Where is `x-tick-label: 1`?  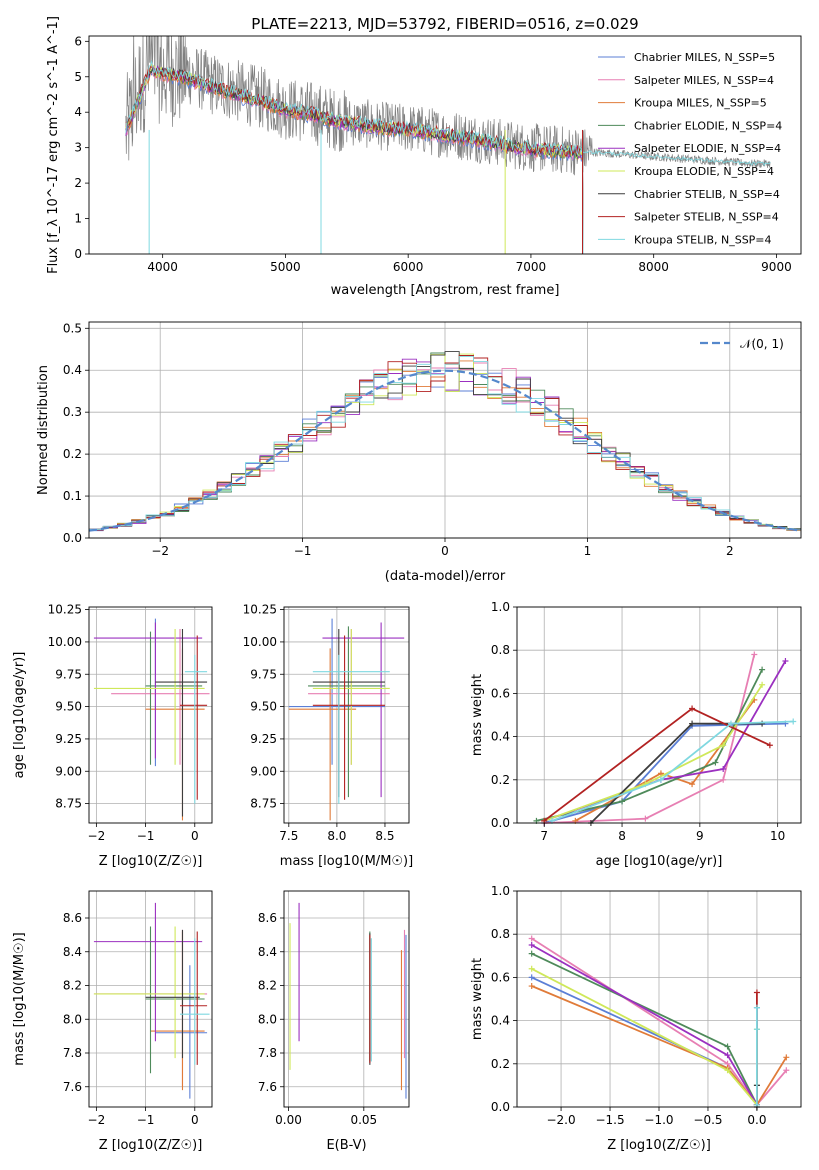
x-tick-label: 1 is located at coordinates (588, 551).